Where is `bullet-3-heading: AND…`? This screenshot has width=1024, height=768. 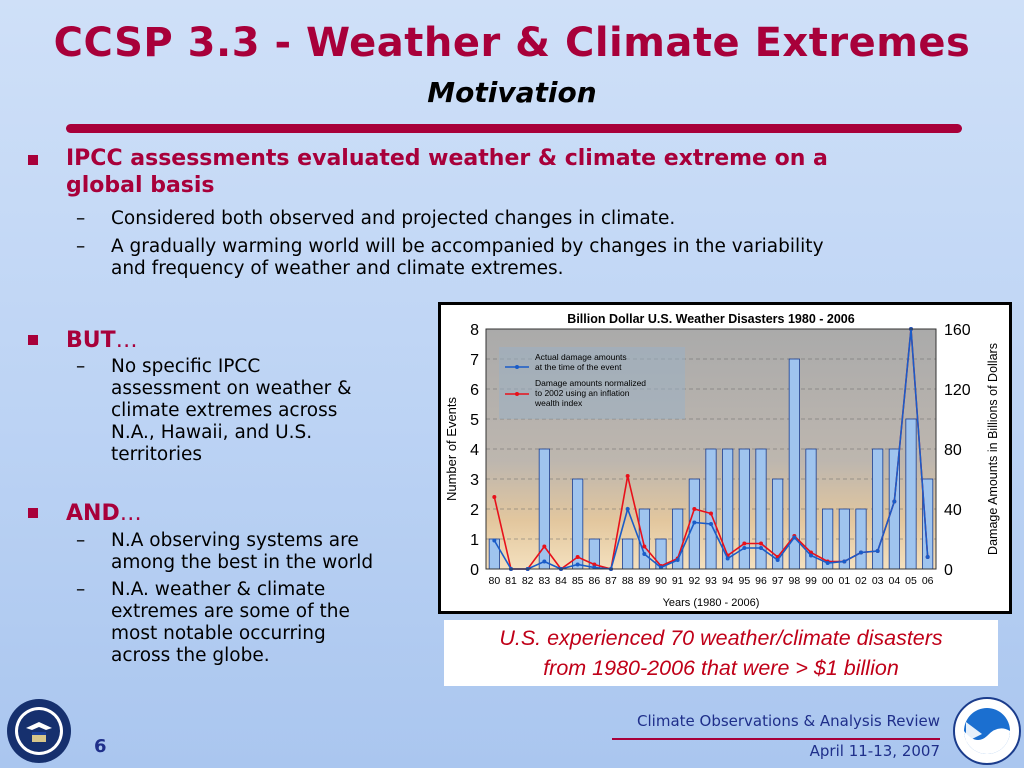
bullet-3-heading: AND… is located at coordinates (104, 513).